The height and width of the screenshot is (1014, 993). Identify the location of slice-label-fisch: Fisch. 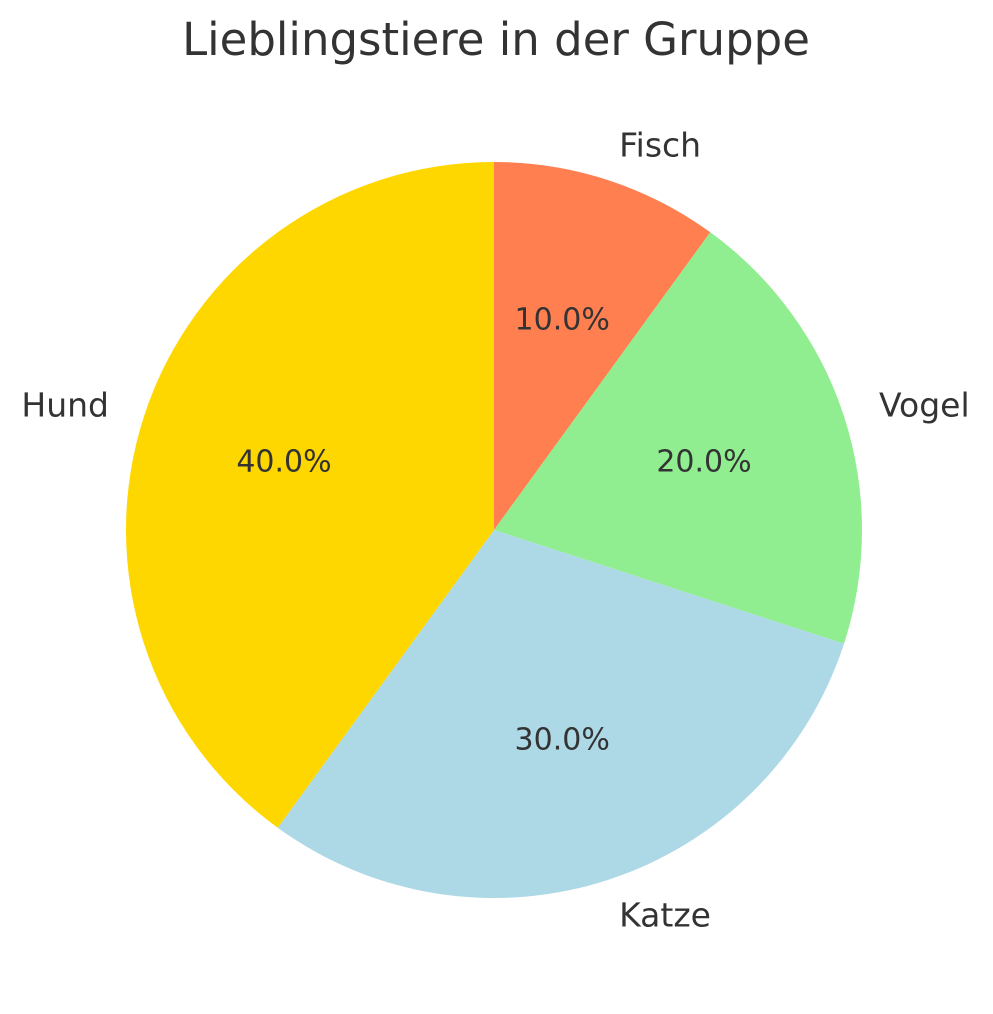
(660, 145).